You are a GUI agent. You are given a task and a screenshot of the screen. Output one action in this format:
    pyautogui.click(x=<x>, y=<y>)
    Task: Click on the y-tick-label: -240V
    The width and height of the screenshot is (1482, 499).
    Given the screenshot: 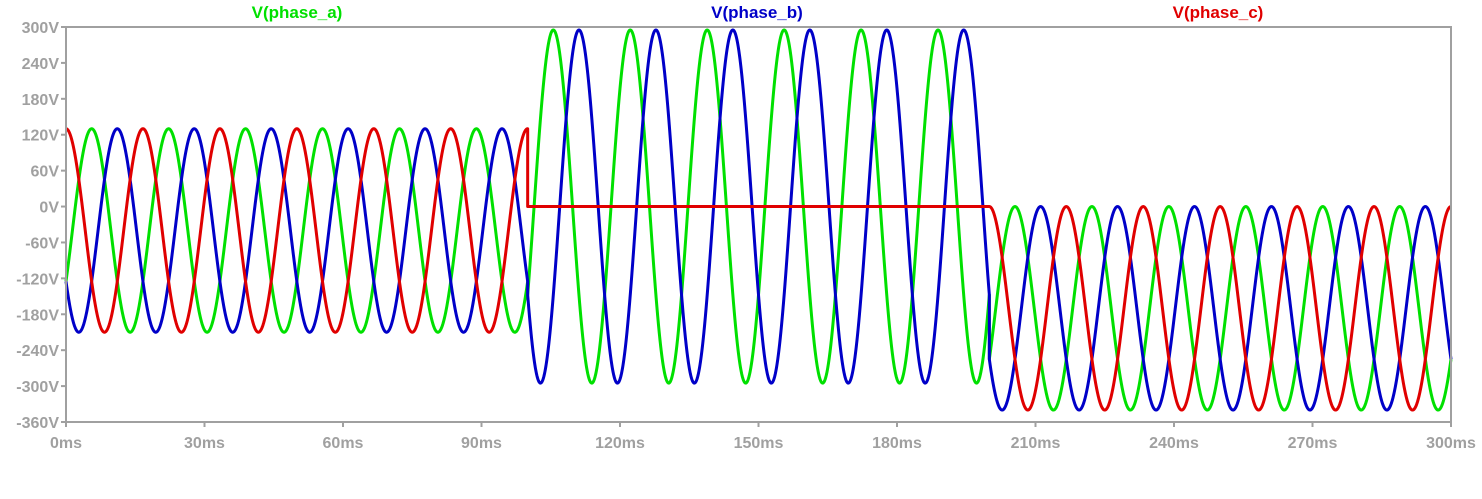 What is the action you would take?
    pyautogui.click(x=37, y=351)
    